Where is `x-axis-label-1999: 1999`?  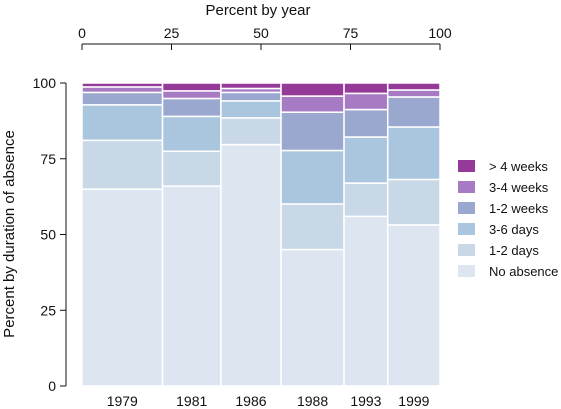 x-axis-label-1999: 1999 is located at coordinates (413, 401).